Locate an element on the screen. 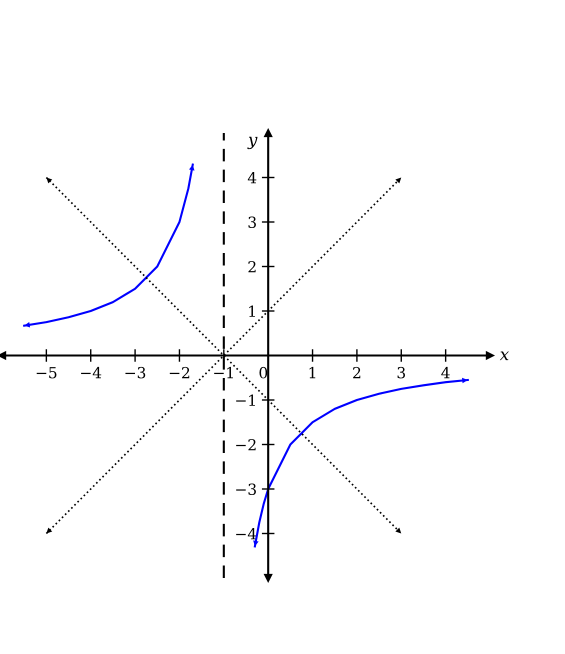  y-tick-label: −3 is located at coordinates (246, 489).